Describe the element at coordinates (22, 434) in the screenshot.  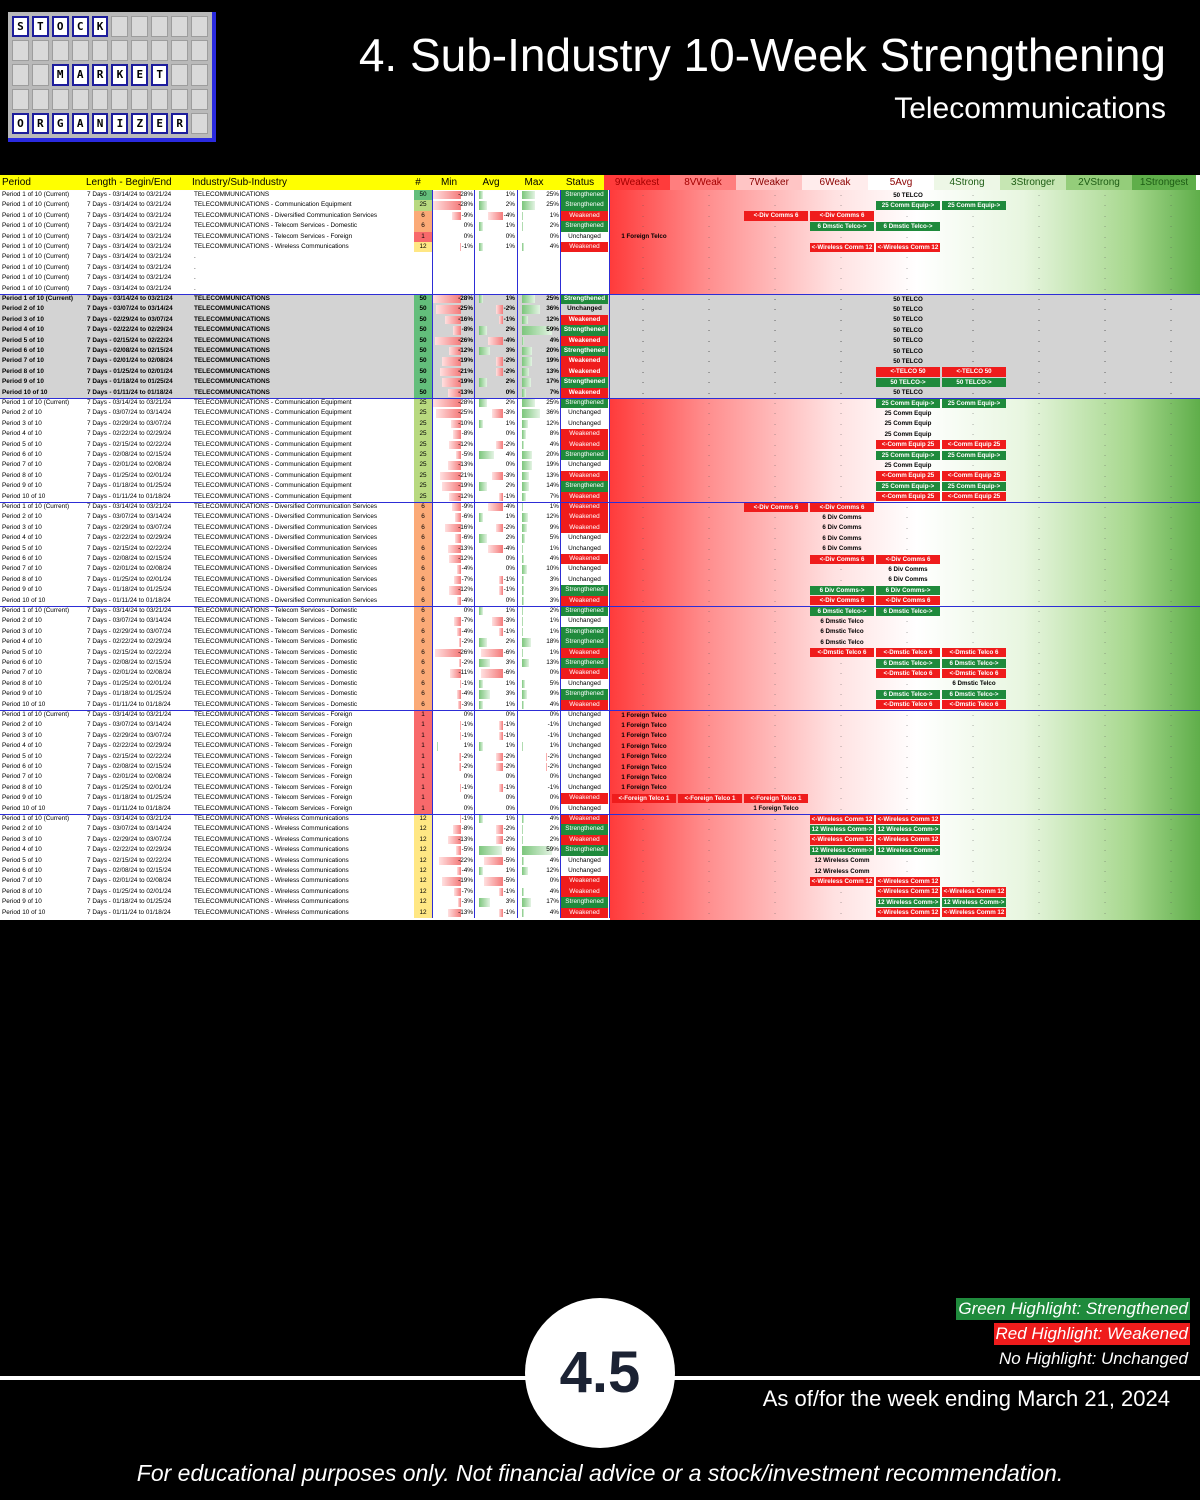
I see `cell-period: Period 4 of 10` at that location.